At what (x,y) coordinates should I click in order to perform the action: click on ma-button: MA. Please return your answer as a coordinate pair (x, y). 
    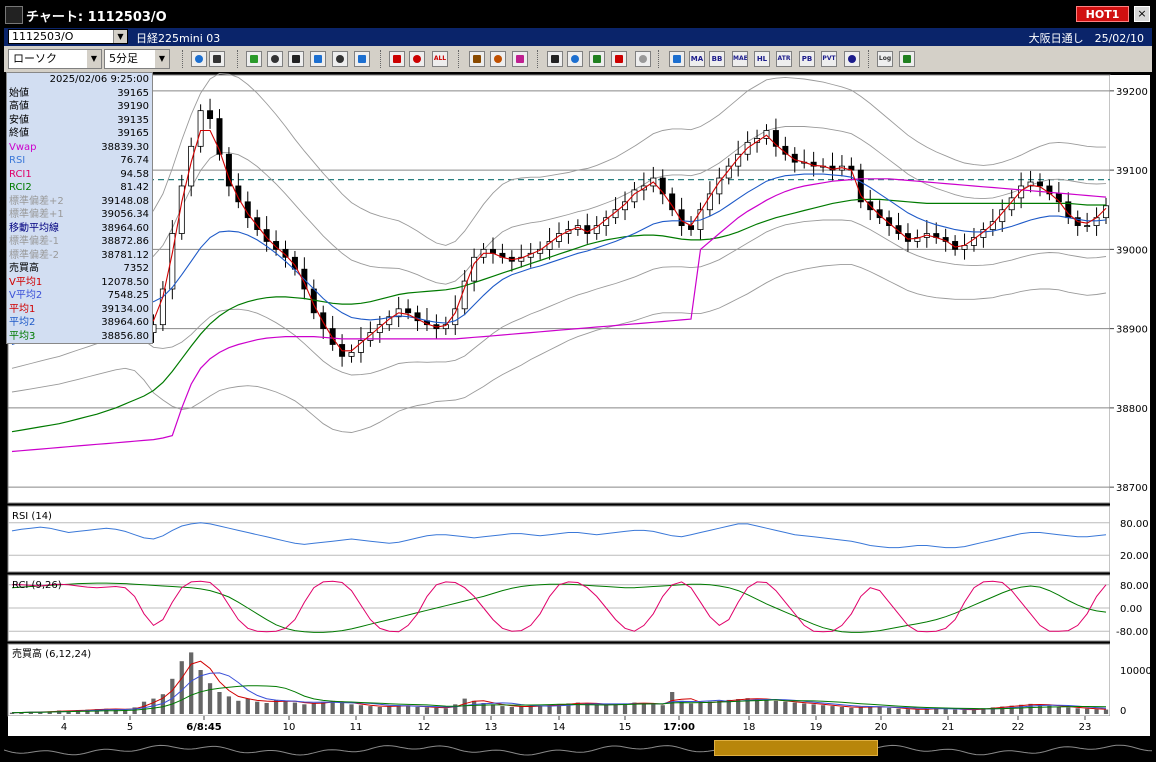
    Looking at the image, I should click on (697, 59).